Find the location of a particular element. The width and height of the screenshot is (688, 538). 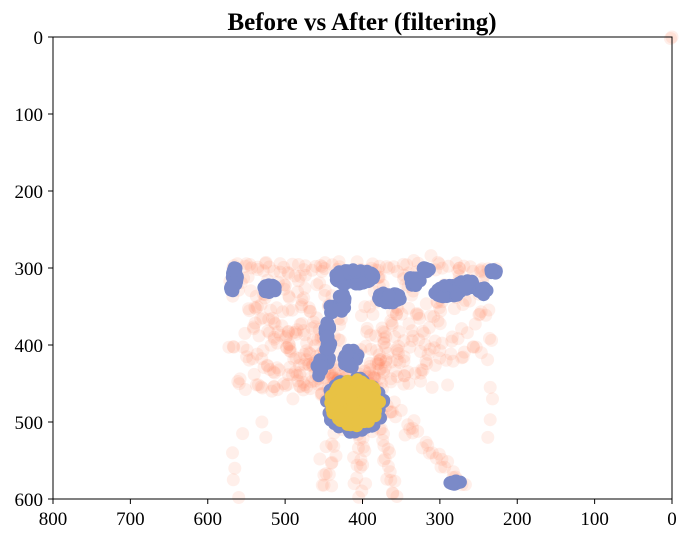

x-tick-label: 100 is located at coordinates (594, 519).